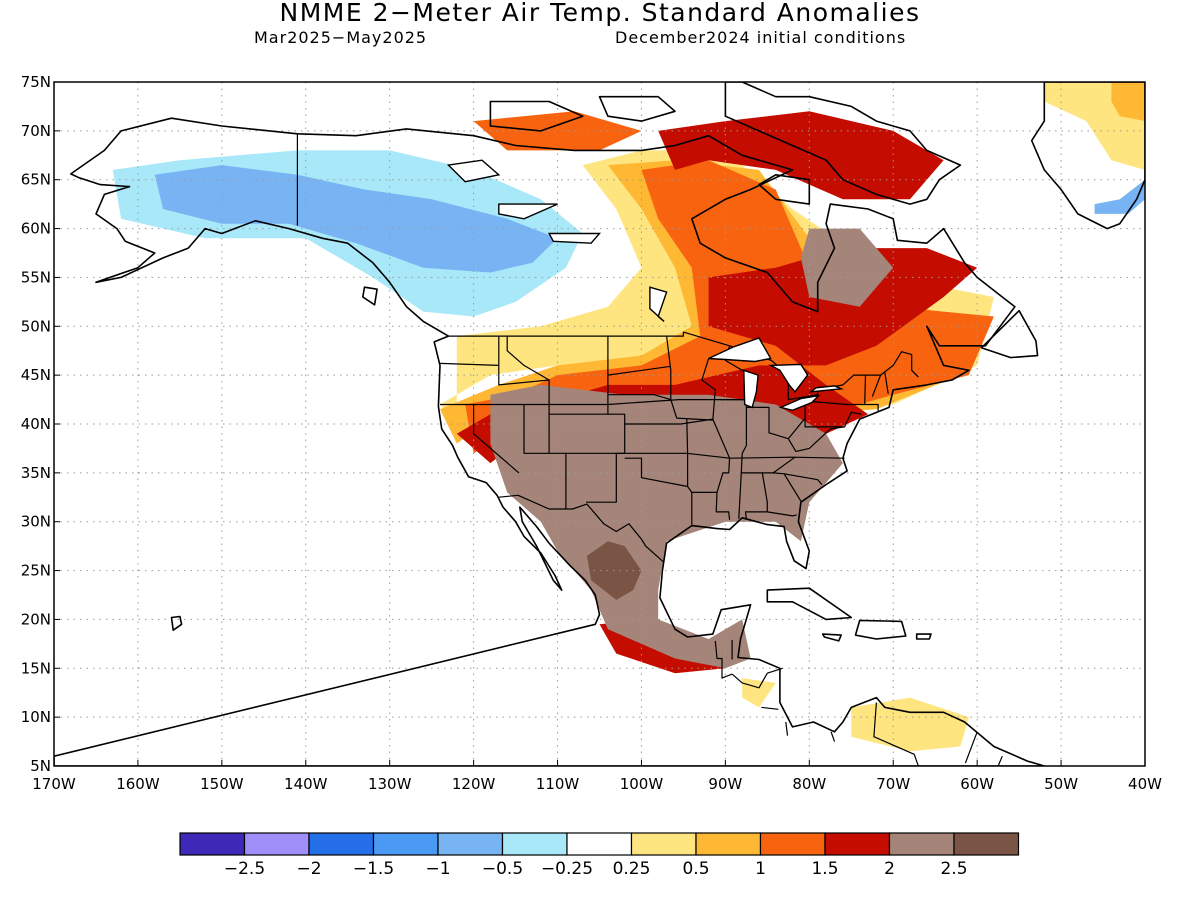 The image size is (1200, 900). What do you see at coordinates (36, 277) in the screenshot?
I see `lat-tick-label: 55N` at bounding box center [36, 277].